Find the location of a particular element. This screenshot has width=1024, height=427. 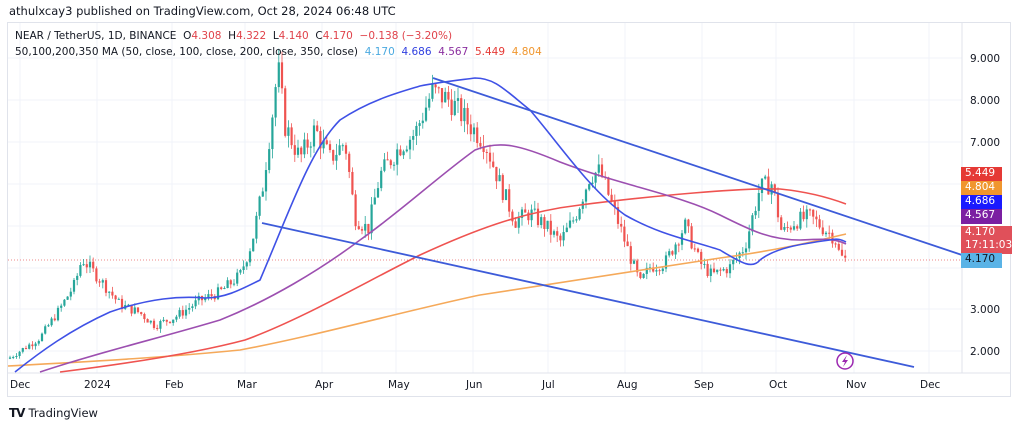

price-tick: 3.000 is located at coordinates (985, 310).